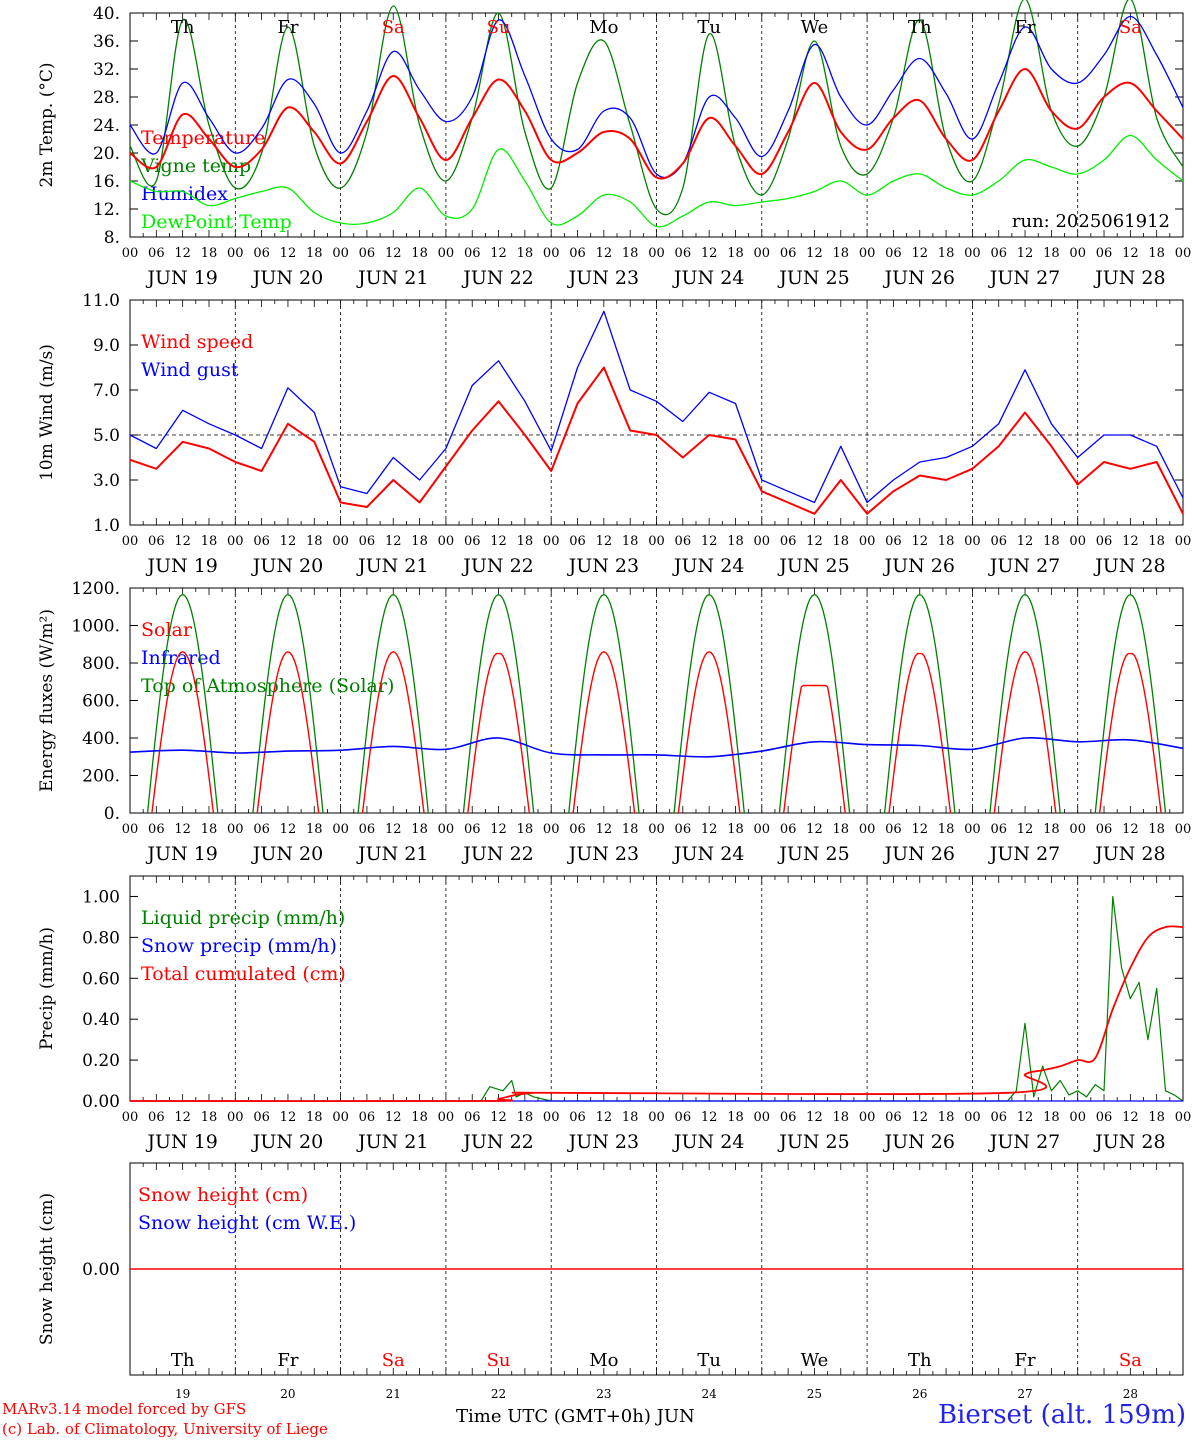 The height and width of the screenshot is (1440, 1194). Describe the element at coordinates (223, 1195) in the screenshot. I see `legend-item: Snow height (cm)` at that location.